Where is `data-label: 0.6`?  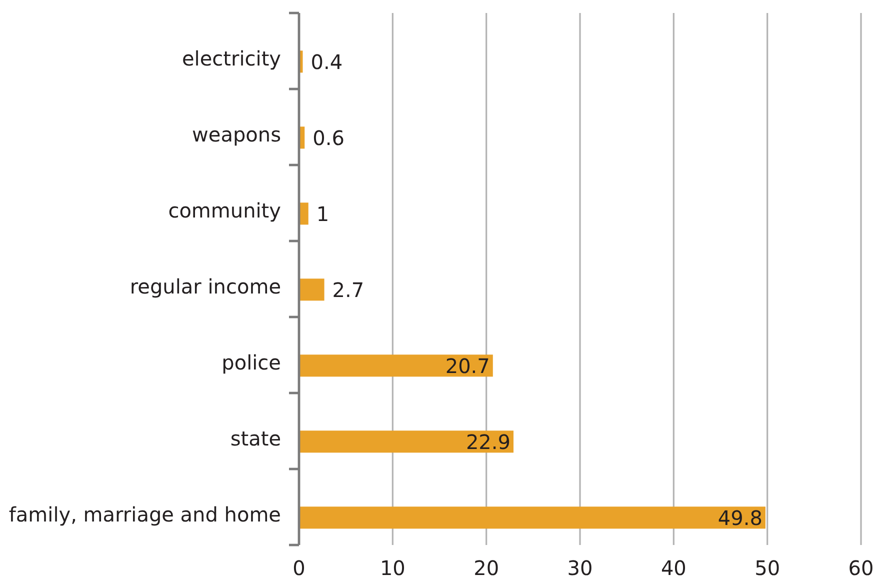
data-label: 0.6 is located at coordinates (328, 138).